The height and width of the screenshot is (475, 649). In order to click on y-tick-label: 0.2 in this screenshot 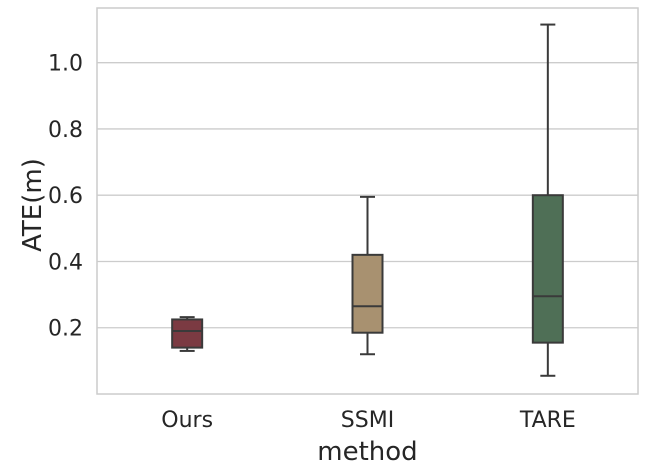, I will do `click(65, 329)`.